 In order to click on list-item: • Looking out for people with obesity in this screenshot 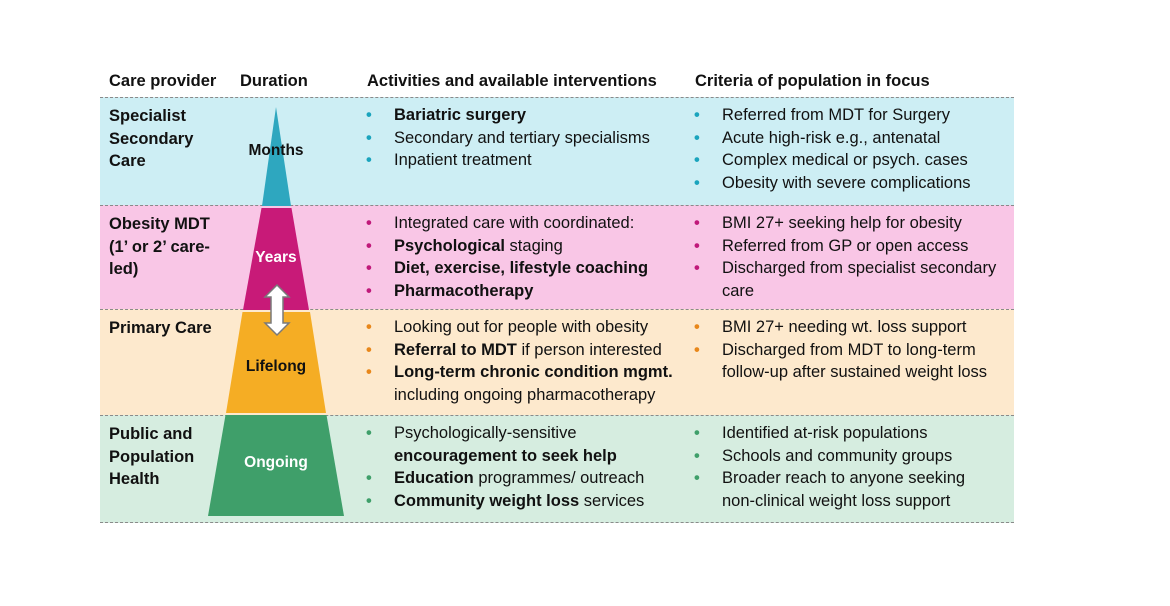, I will do `click(539, 327)`.